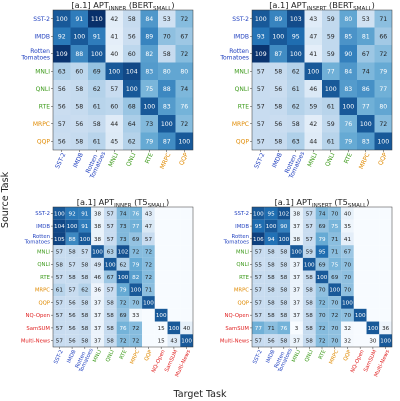 The height and width of the screenshot is (401, 400). What do you see at coordinates (71, 356) in the screenshot?
I see `col-tick-label: IMDB` at bounding box center [71, 356].